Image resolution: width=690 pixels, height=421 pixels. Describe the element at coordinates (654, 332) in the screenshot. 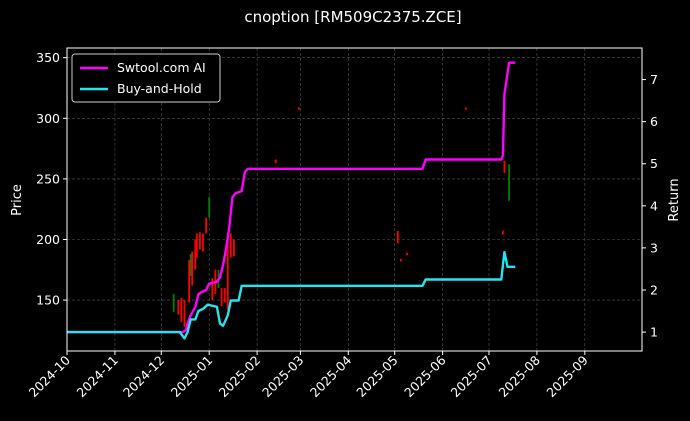

I see `y2-tick-label: 1` at that location.